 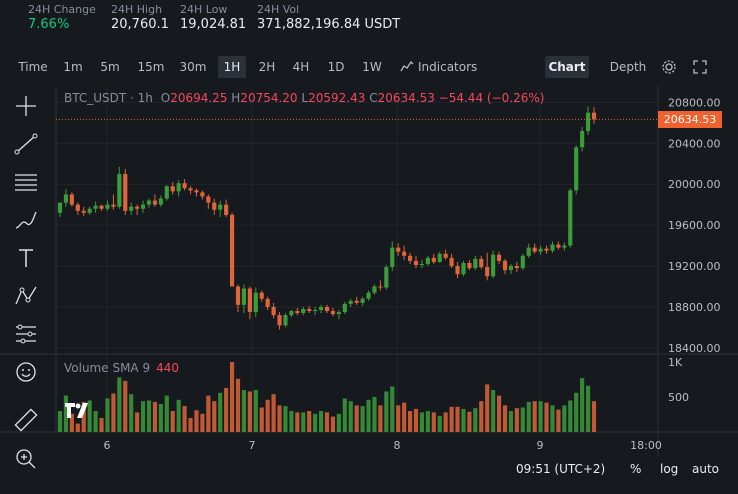 I want to click on interval-1m: 1m, so click(x=73, y=67).